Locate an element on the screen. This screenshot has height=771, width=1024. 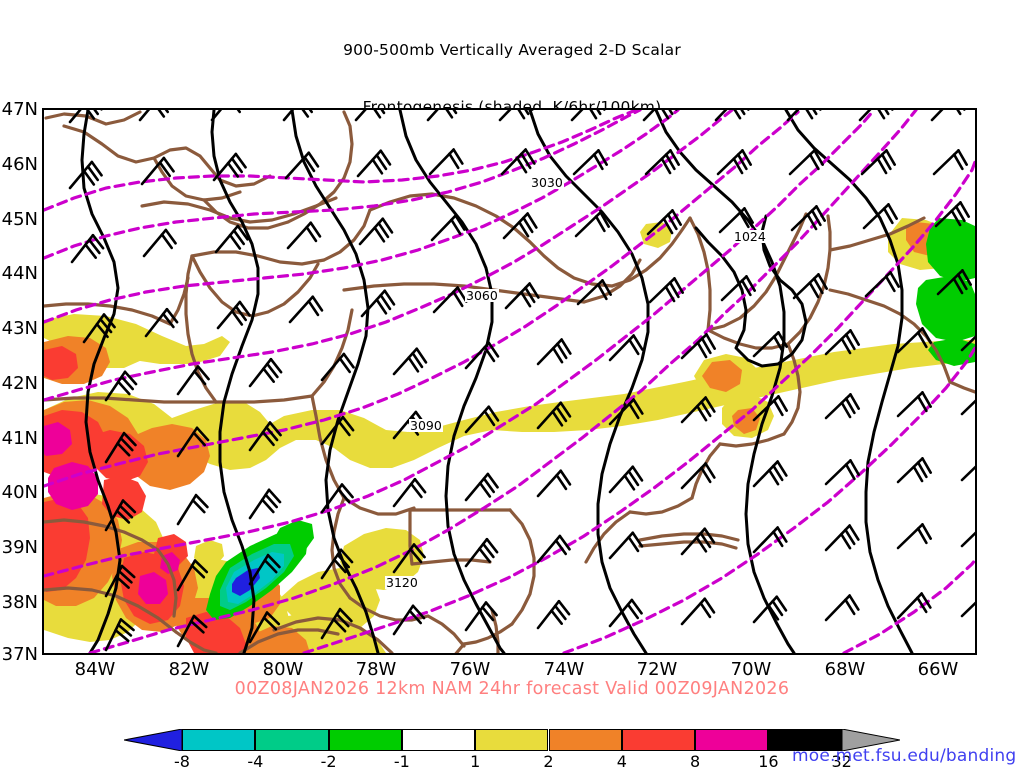
xtick-74w: 74W is located at coordinates (564, 669).